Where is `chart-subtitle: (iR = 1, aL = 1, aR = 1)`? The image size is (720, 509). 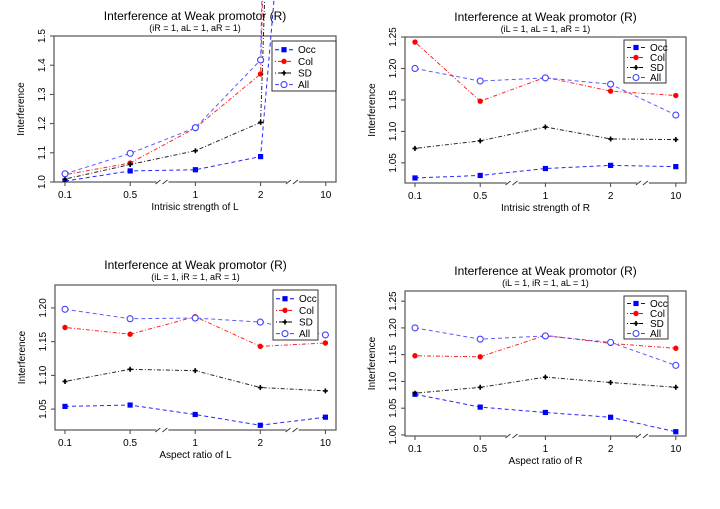
chart-subtitle: (iR = 1, aL = 1, aR = 1) is located at coordinates (194, 28).